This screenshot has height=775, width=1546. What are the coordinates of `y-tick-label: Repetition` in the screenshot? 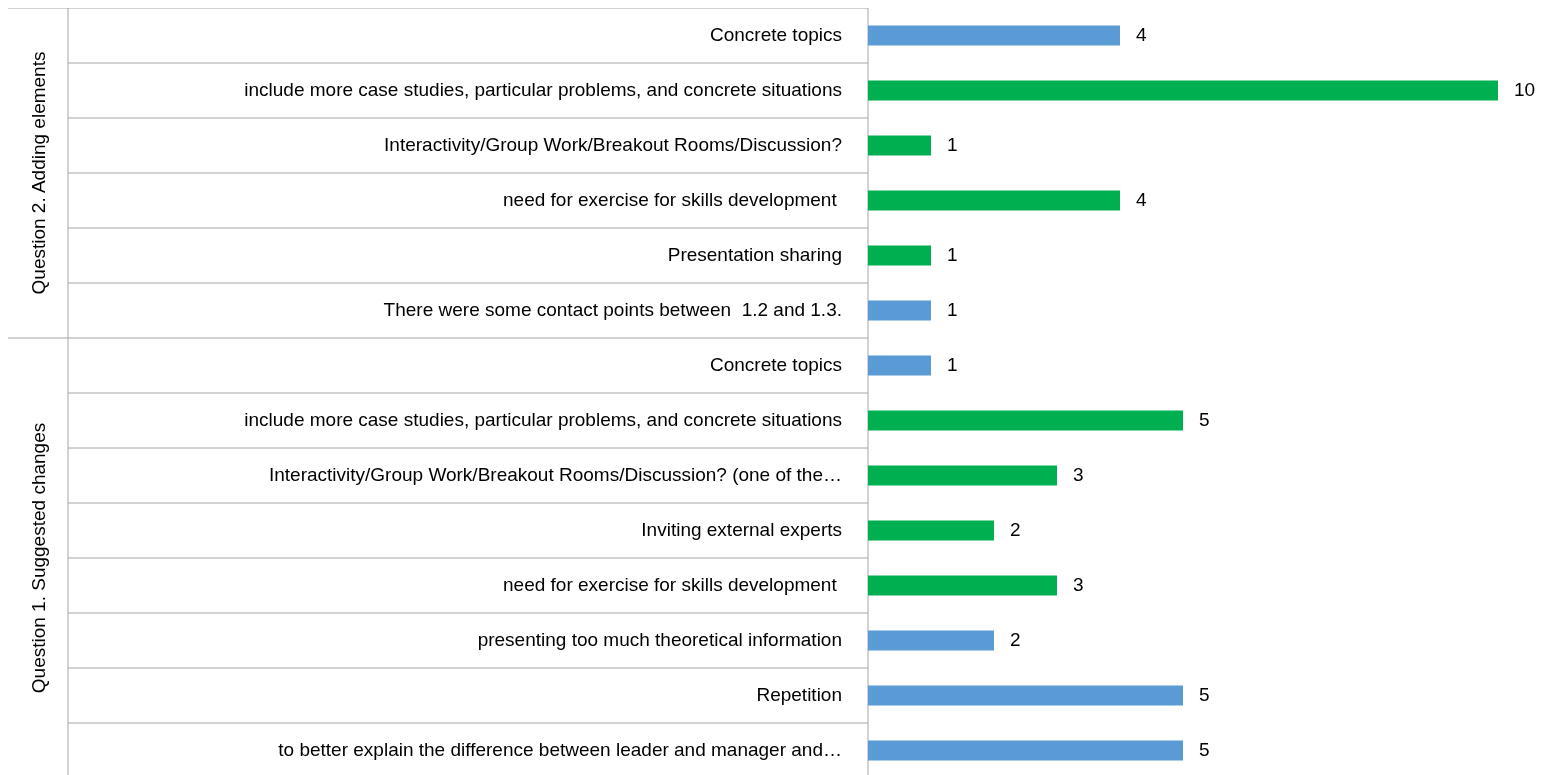 It's located at (799, 694).